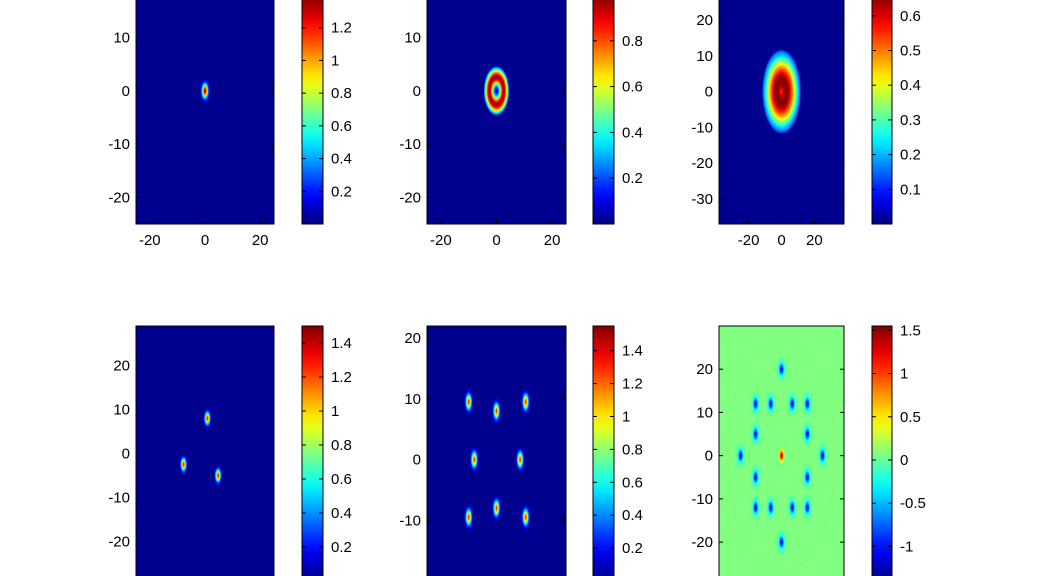 This screenshot has height=576, width=1038. Describe the element at coordinates (910, 189) in the screenshot. I see `colorbar-tick-label: 0.1` at that location.